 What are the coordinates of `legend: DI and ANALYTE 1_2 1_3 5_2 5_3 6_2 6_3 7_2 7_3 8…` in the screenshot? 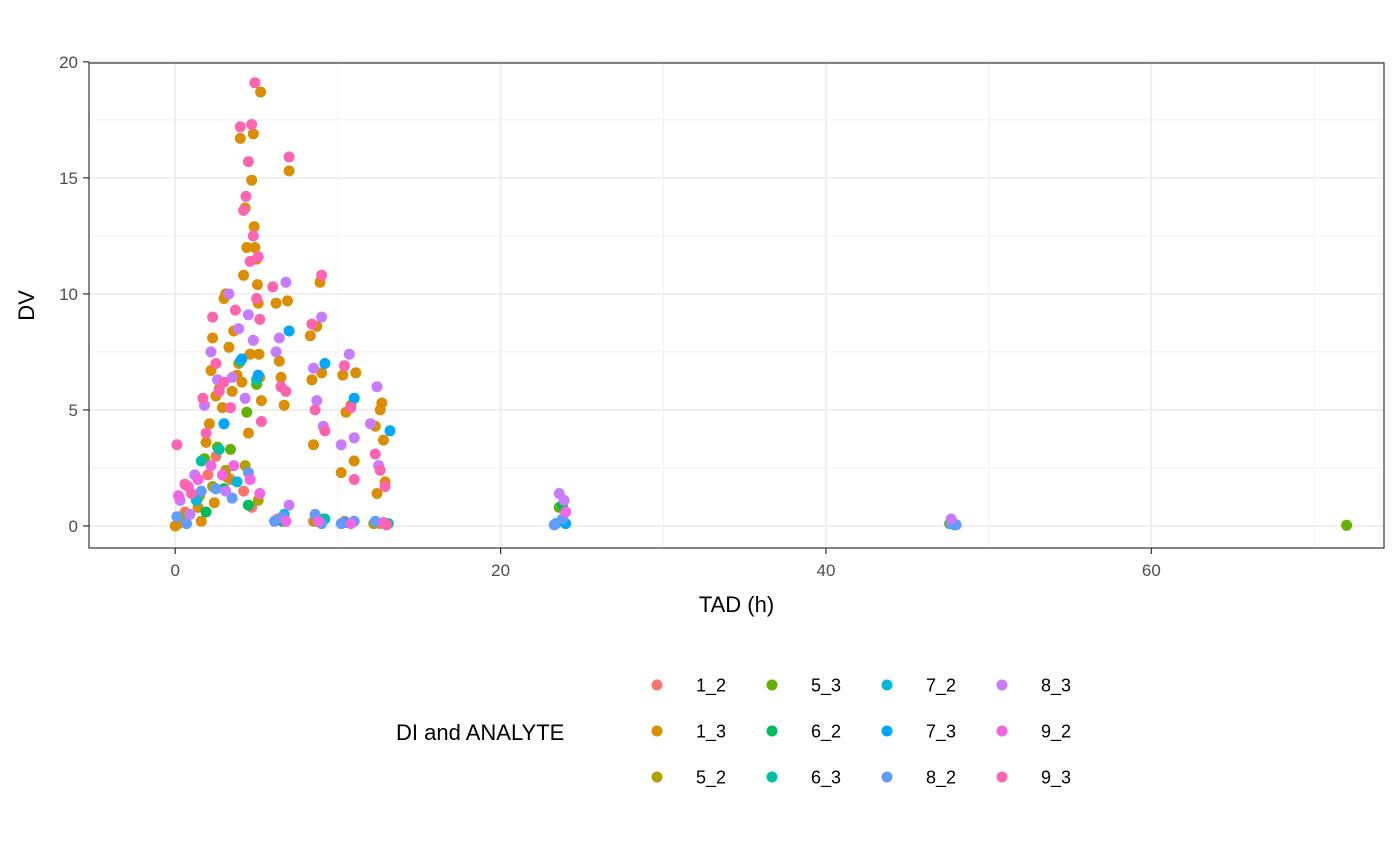 It's located at (733, 732).